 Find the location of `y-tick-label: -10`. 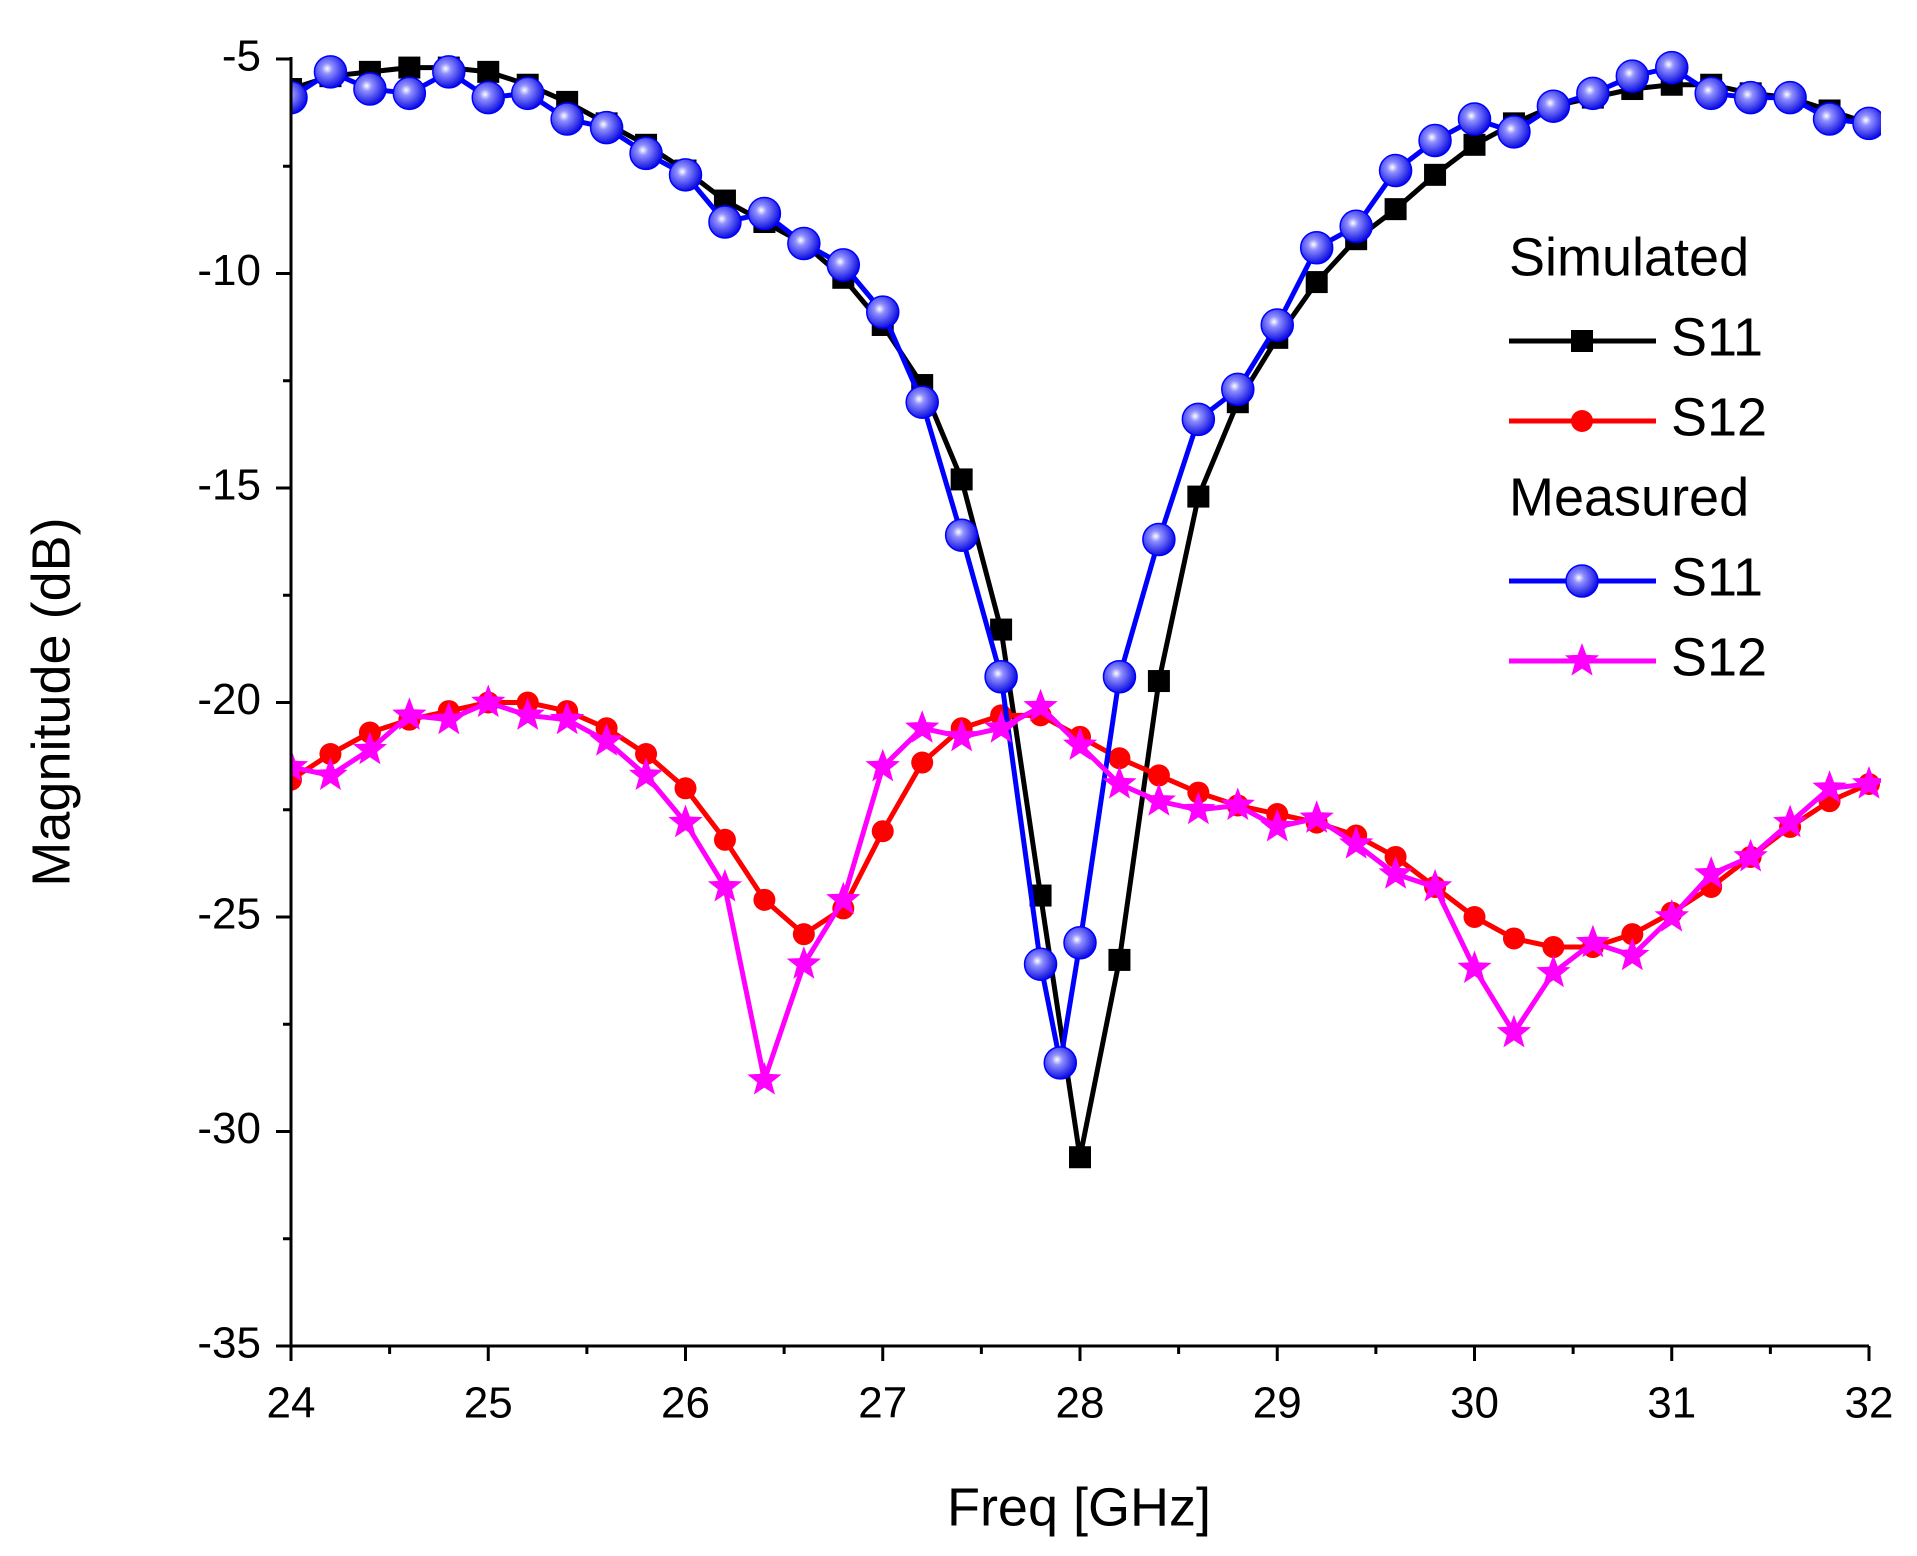

y-tick-label: -10 is located at coordinates (229, 270).